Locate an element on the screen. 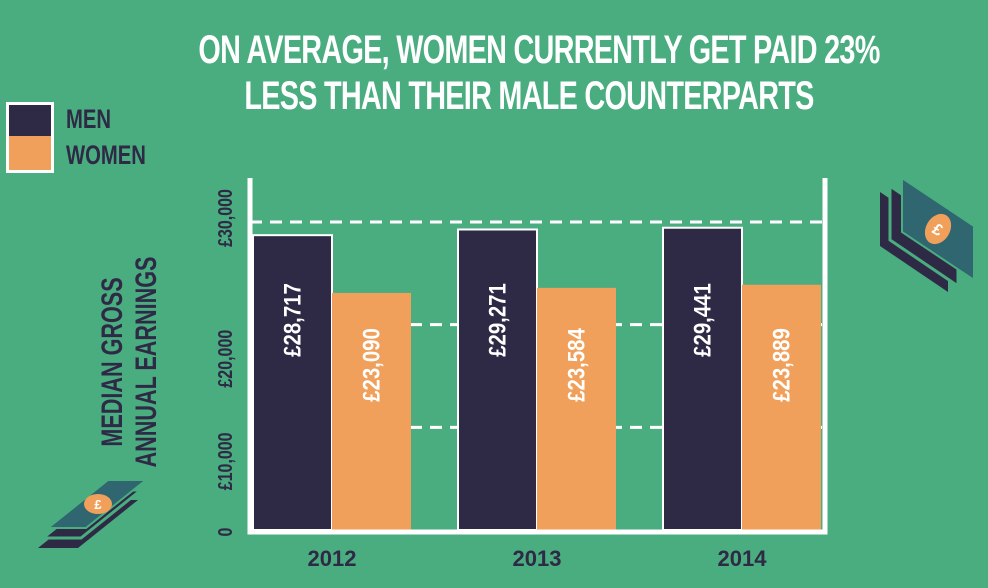 This screenshot has height=588, width=988. data-label: £29,441 is located at coordinates (702, 320).